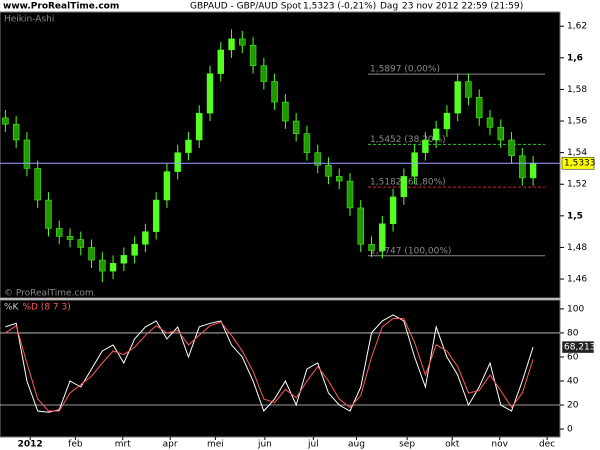 The image size is (600, 450). Describe the element at coordinates (389, 7) in the screenshot. I see `period: Dag` at that location.